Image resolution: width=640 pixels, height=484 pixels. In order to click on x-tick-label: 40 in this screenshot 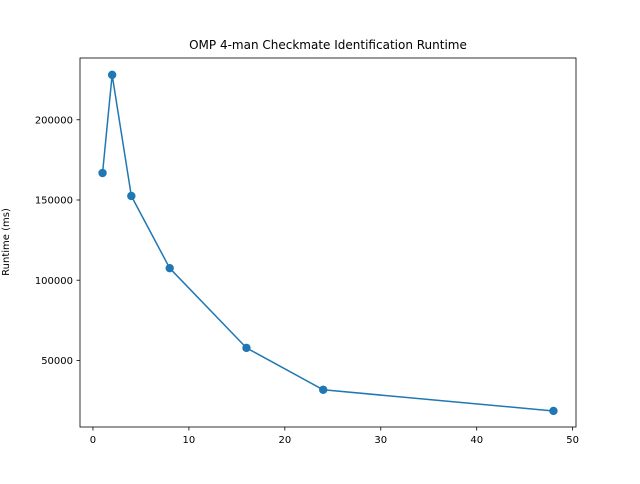, I will do `click(476, 440)`.